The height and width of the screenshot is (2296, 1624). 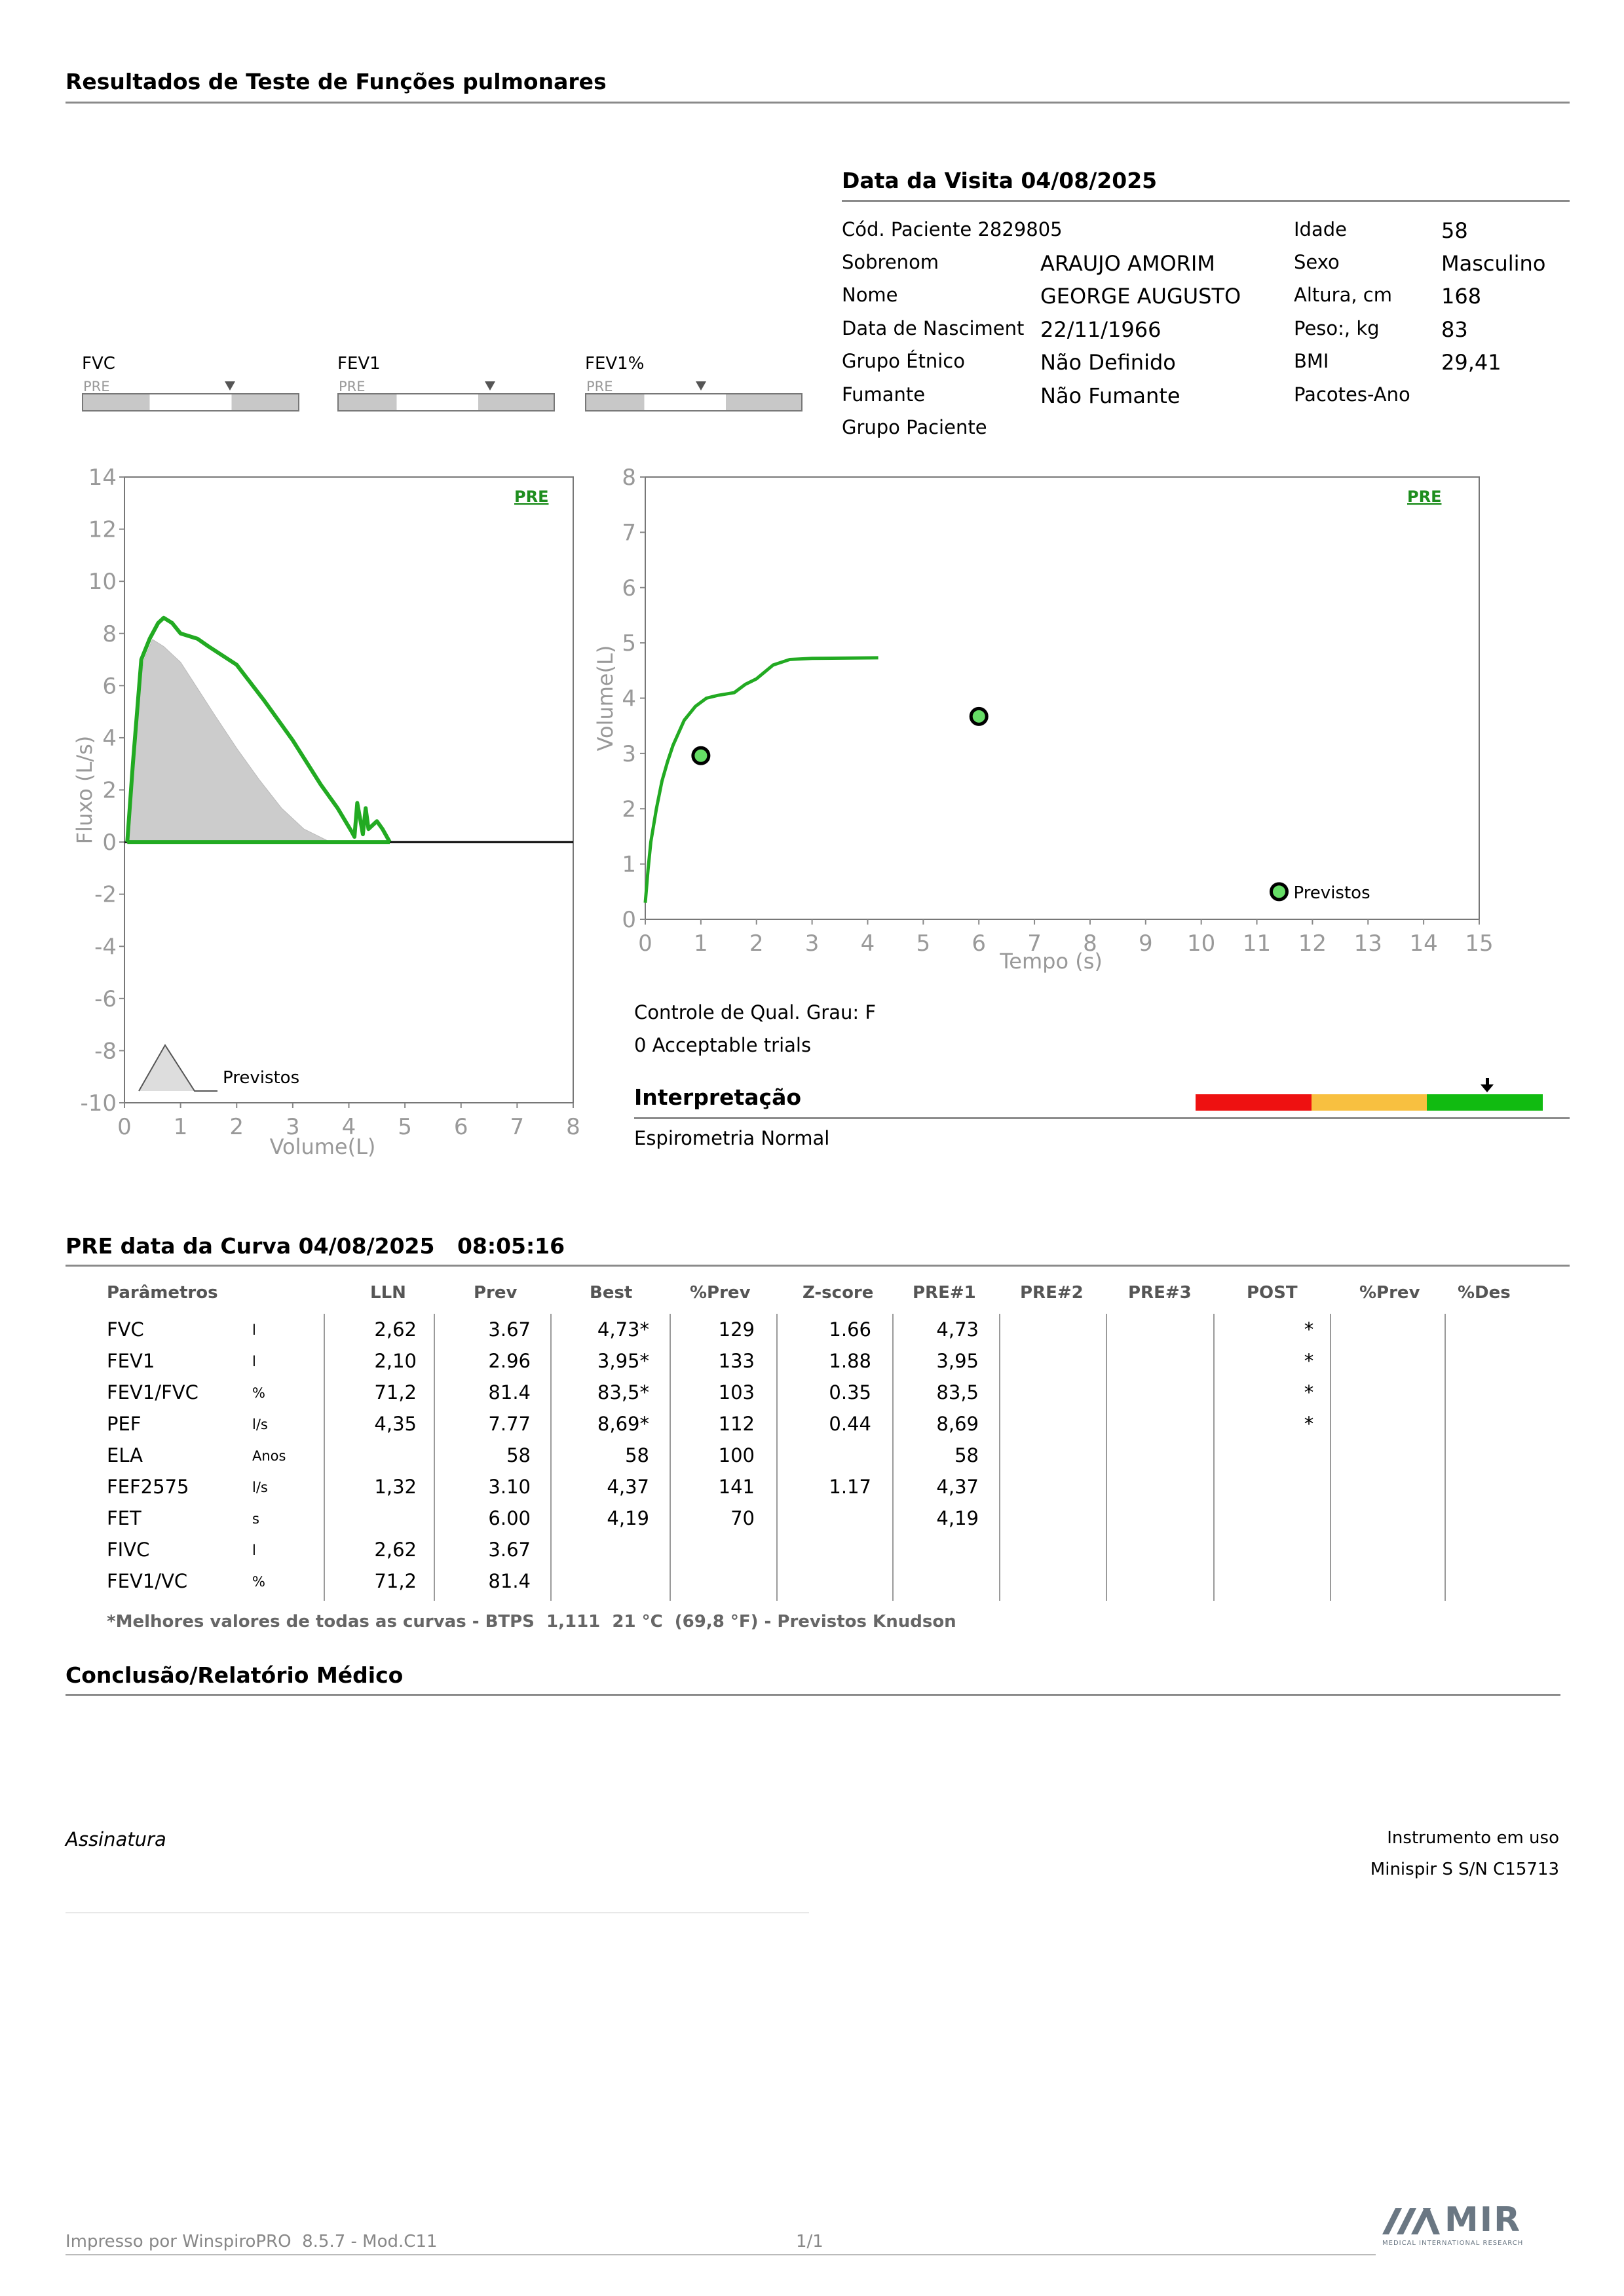 I want to click on mini-bar-label: FEV1%, so click(x=615, y=363).